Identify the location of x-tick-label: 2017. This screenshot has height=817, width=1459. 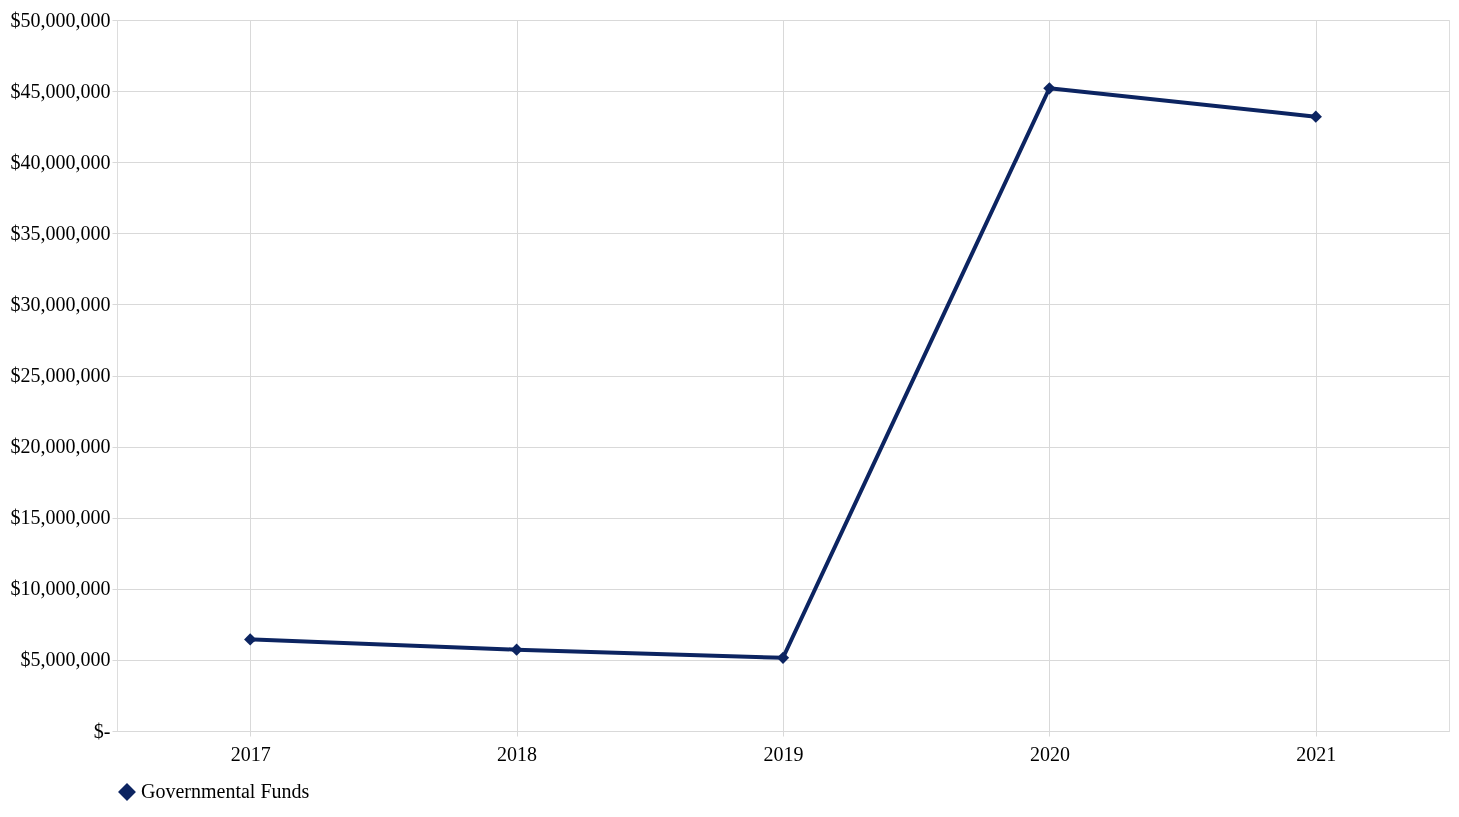
(250, 753).